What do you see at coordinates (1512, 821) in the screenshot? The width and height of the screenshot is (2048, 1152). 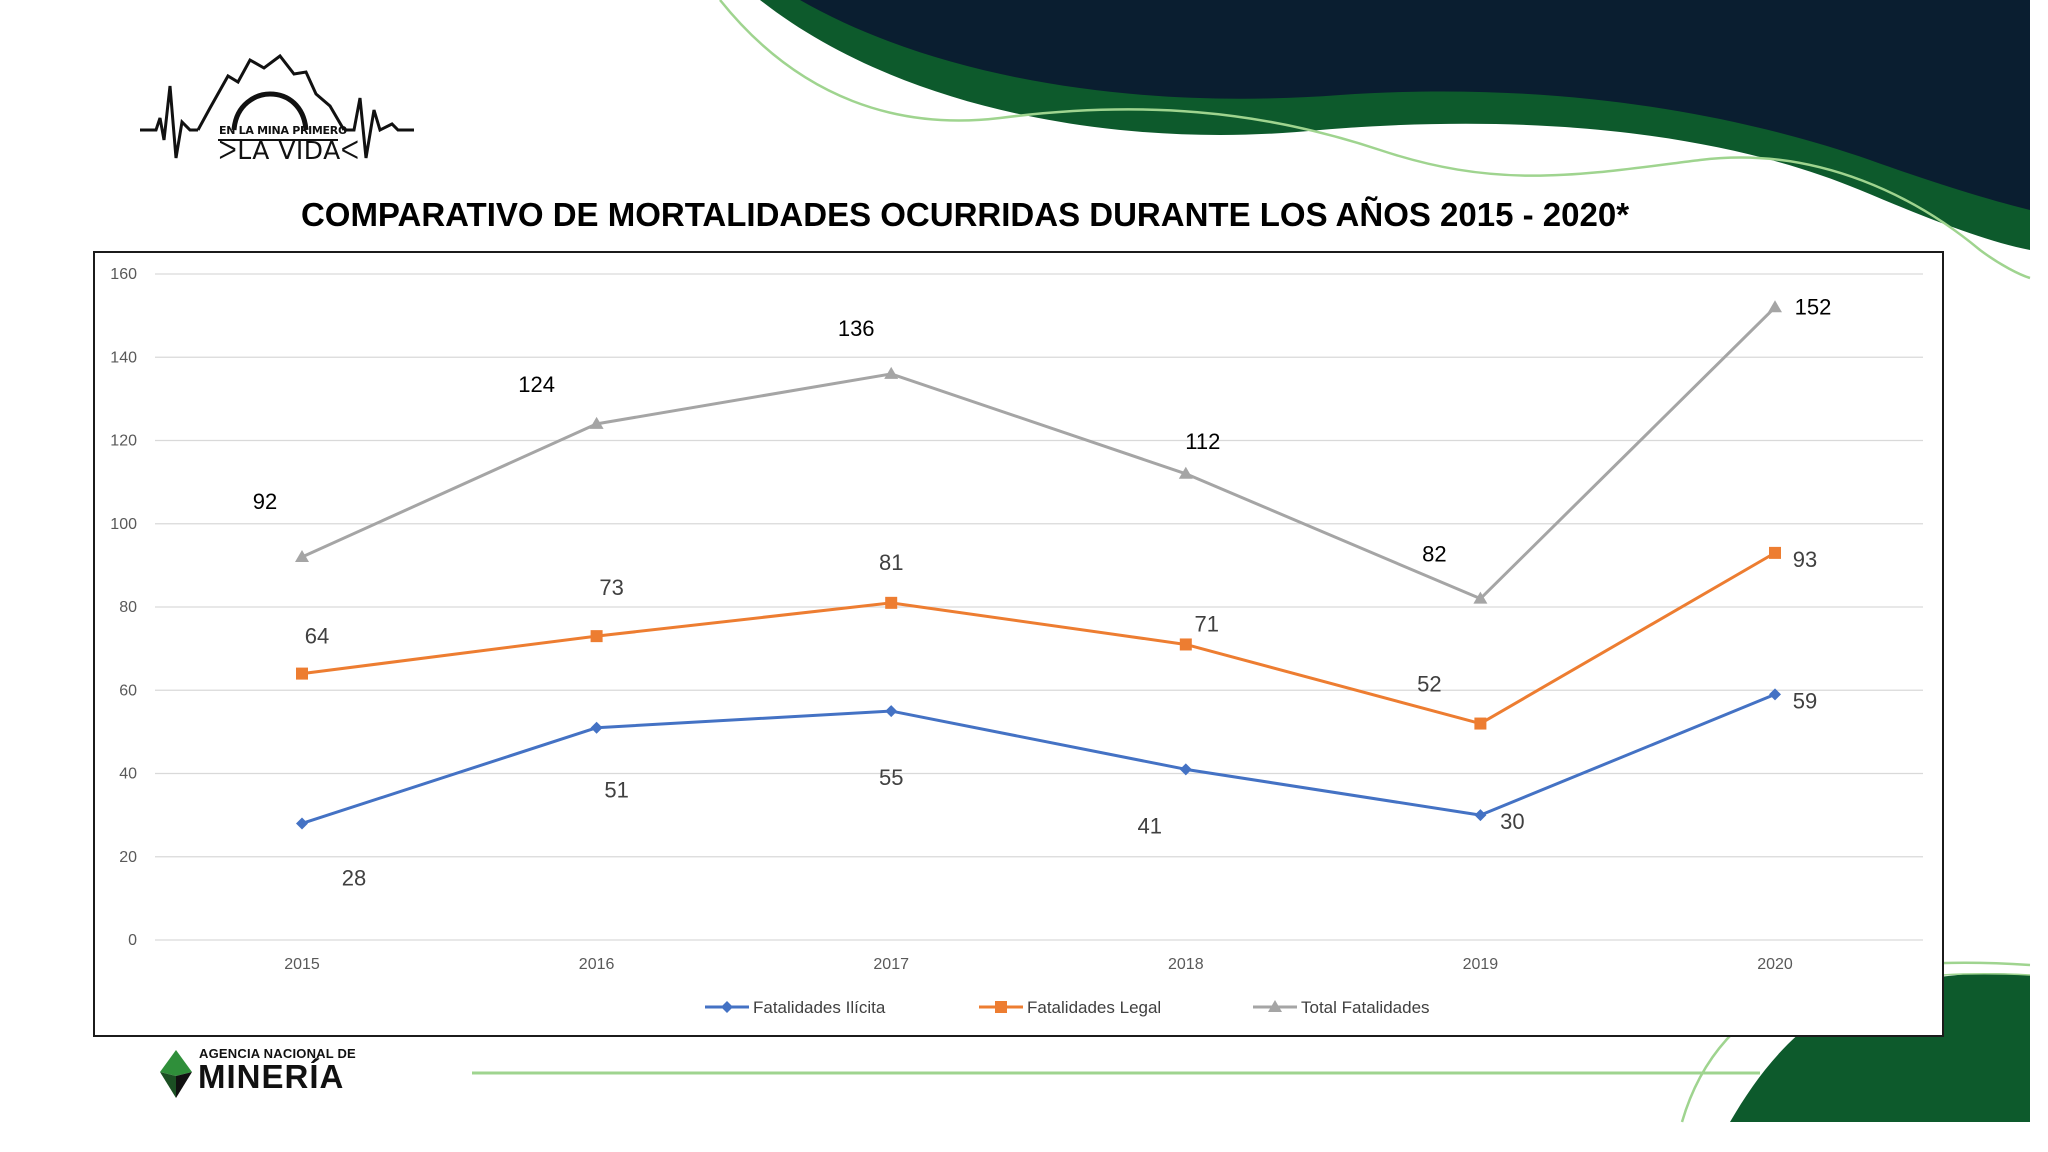 I see `data-label: 30` at bounding box center [1512, 821].